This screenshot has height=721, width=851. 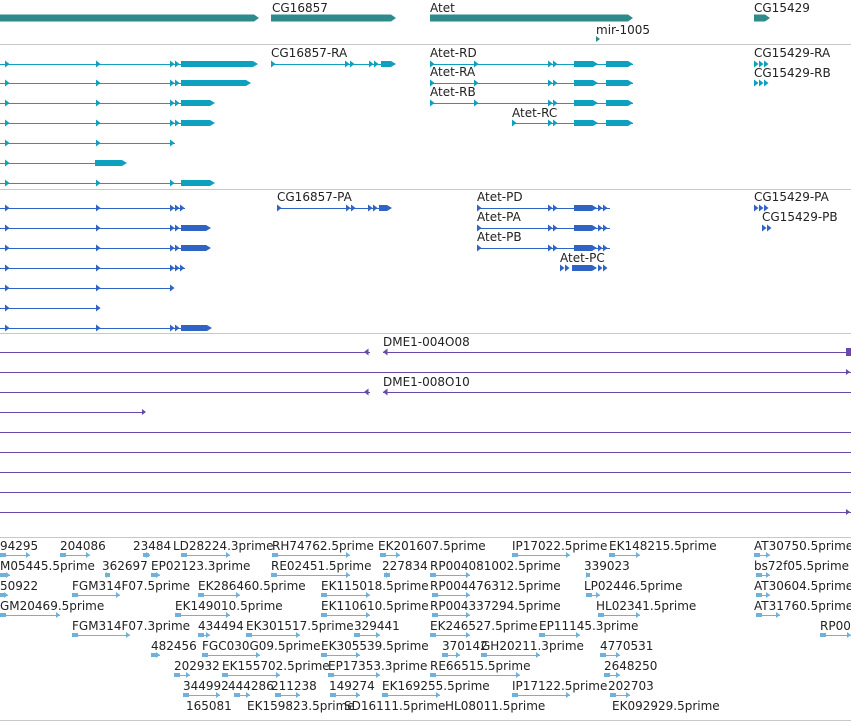 What do you see at coordinates (663, 546) in the screenshot?
I see `est-feature: EK148215.5prime` at bounding box center [663, 546].